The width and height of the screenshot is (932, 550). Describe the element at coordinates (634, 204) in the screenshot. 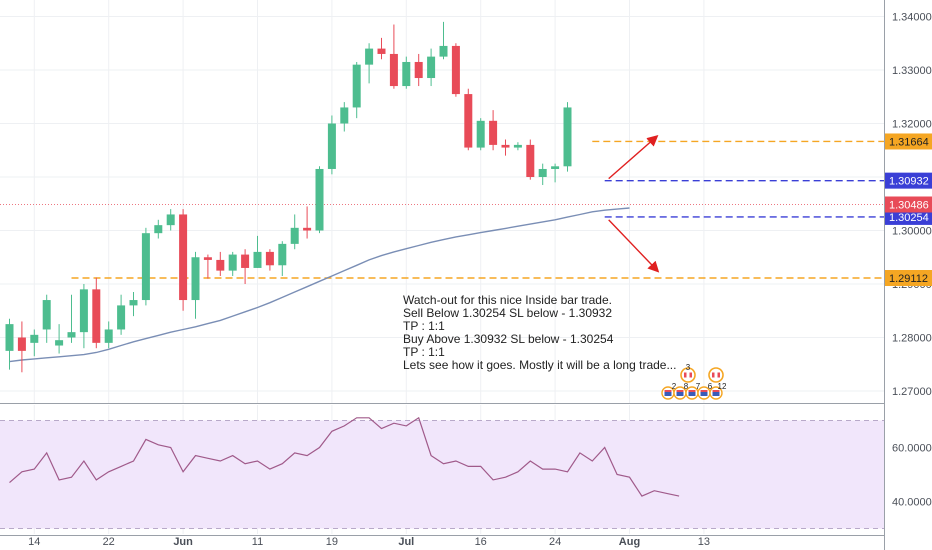

I see `projection-arrows` at that location.